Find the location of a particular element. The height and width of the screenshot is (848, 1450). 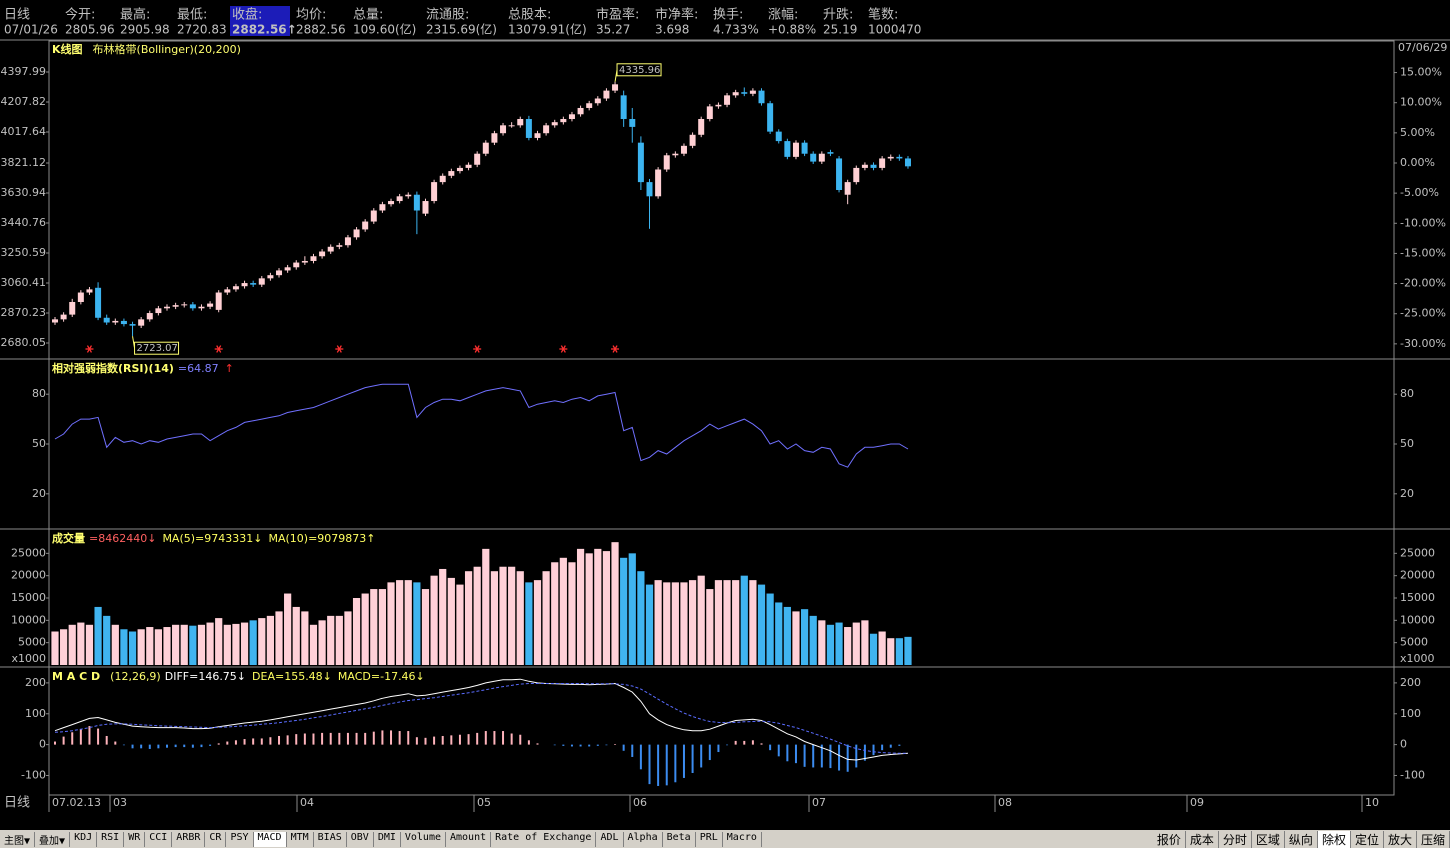

toolbar-button: 成本 is located at coordinates (1202, 839).